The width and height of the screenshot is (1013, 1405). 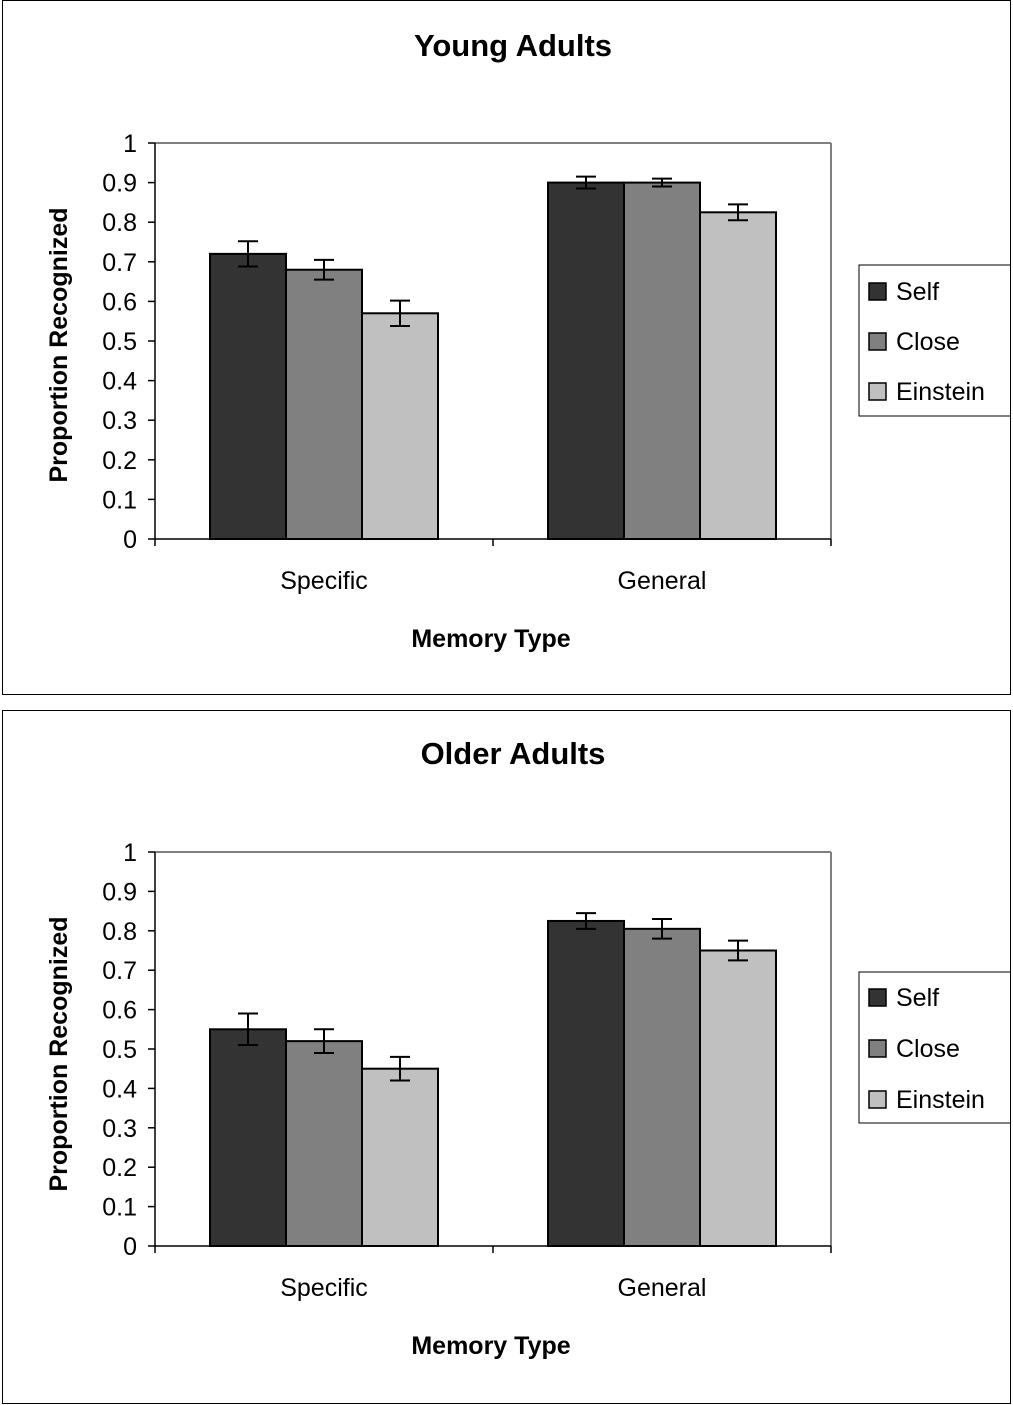 What do you see at coordinates (513, 753) in the screenshot?
I see `chart-title: Older Adults` at bounding box center [513, 753].